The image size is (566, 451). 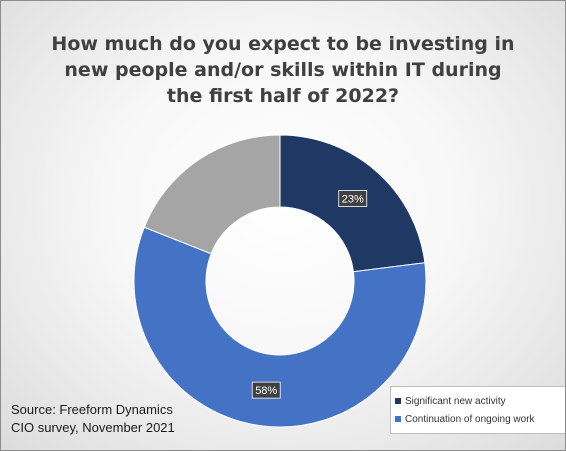 I want to click on data-label-text-2: 58%, so click(x=266, y=391).